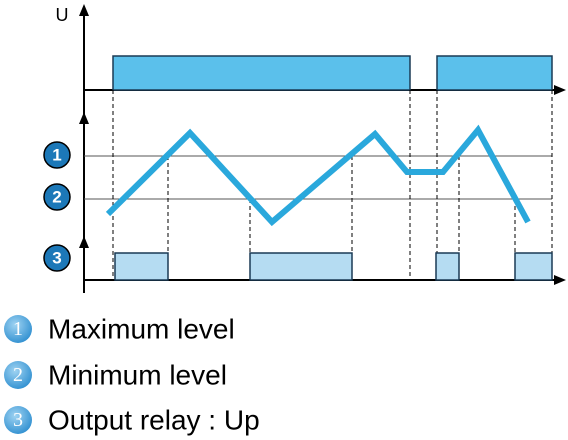 This screenshot has width=568, height=440. Describe the element at coordinates (154, 420) in the screenshot. I see `legend-text: Output relay : Up` at that location.